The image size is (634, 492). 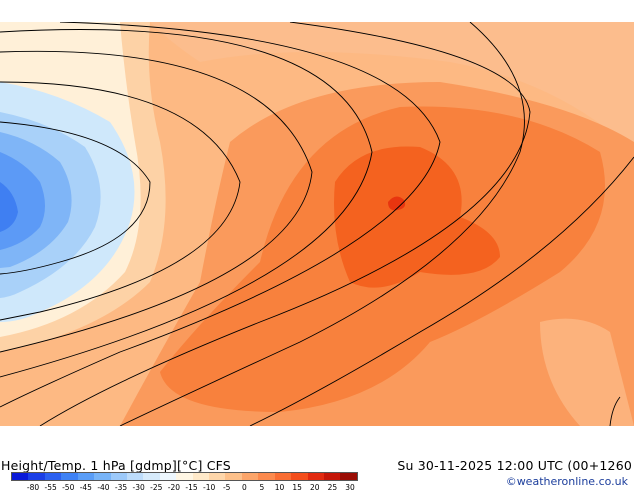 I want to click on legend-tick-label: -20, so click(x=173, y=487).